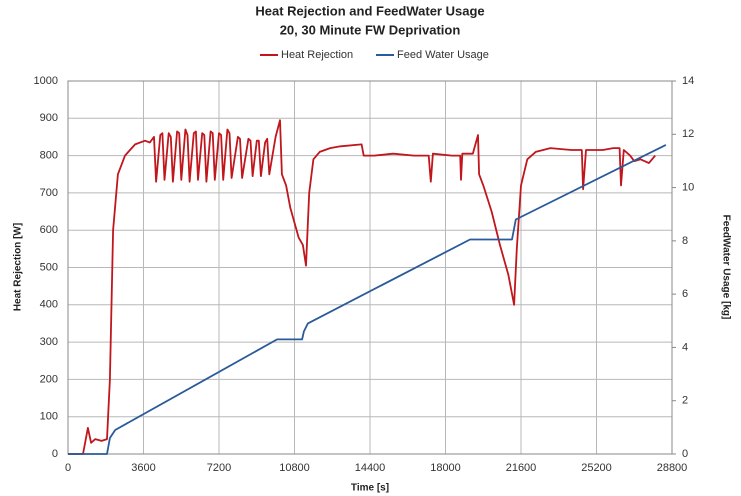 The image size is (741, 496). What do you see at coordinates (685, 241) in the screenshot?
I see `y2-tick-label: 8` at bounding box center [685, 241].